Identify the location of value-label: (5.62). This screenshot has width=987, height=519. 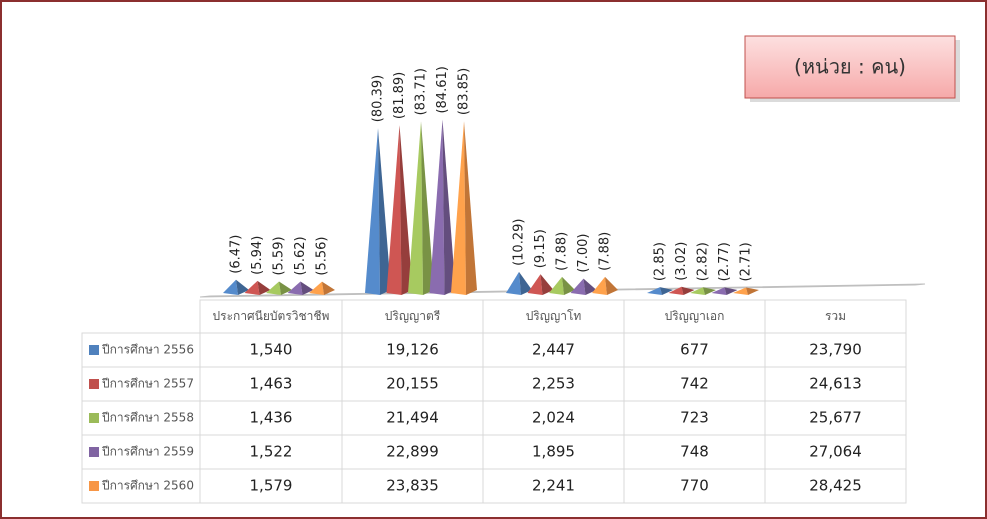
(300, 255).